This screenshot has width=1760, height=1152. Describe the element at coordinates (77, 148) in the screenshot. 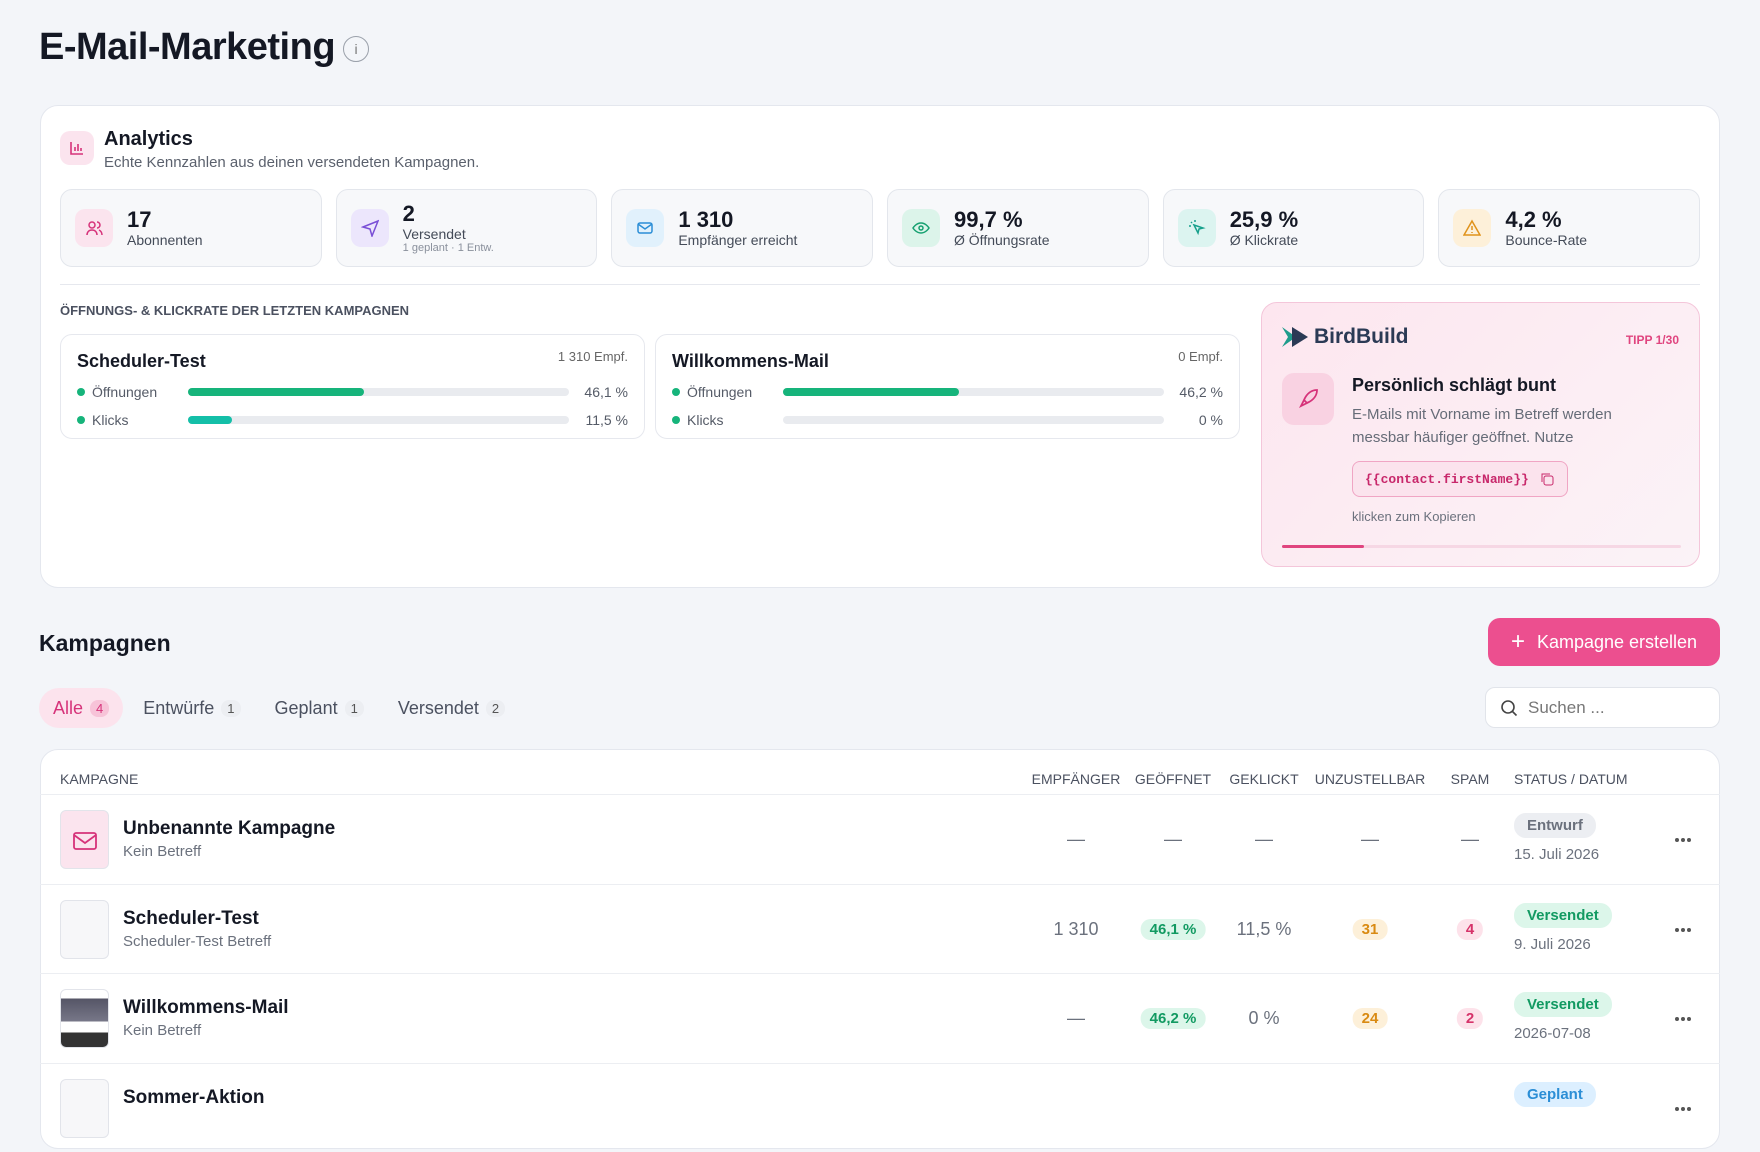

I see `analytics-icon` at that location.